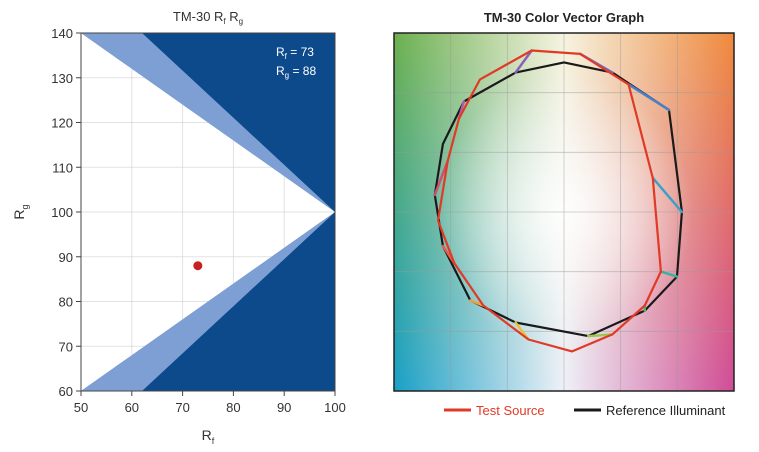 The width and height of the screenshot is (759, 452). I want to click on annotation-rg: Rg = 88, so click(296, 72).